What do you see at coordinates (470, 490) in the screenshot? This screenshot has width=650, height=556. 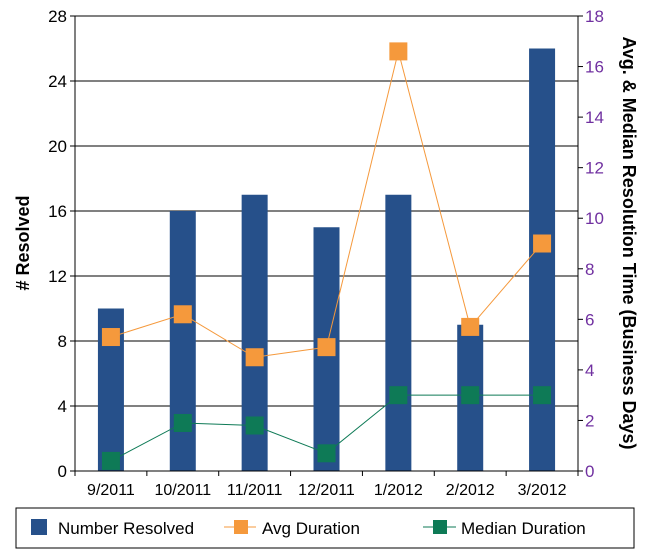 I see `x-tick-label: 2/2012` at bounding box center [470, 490].